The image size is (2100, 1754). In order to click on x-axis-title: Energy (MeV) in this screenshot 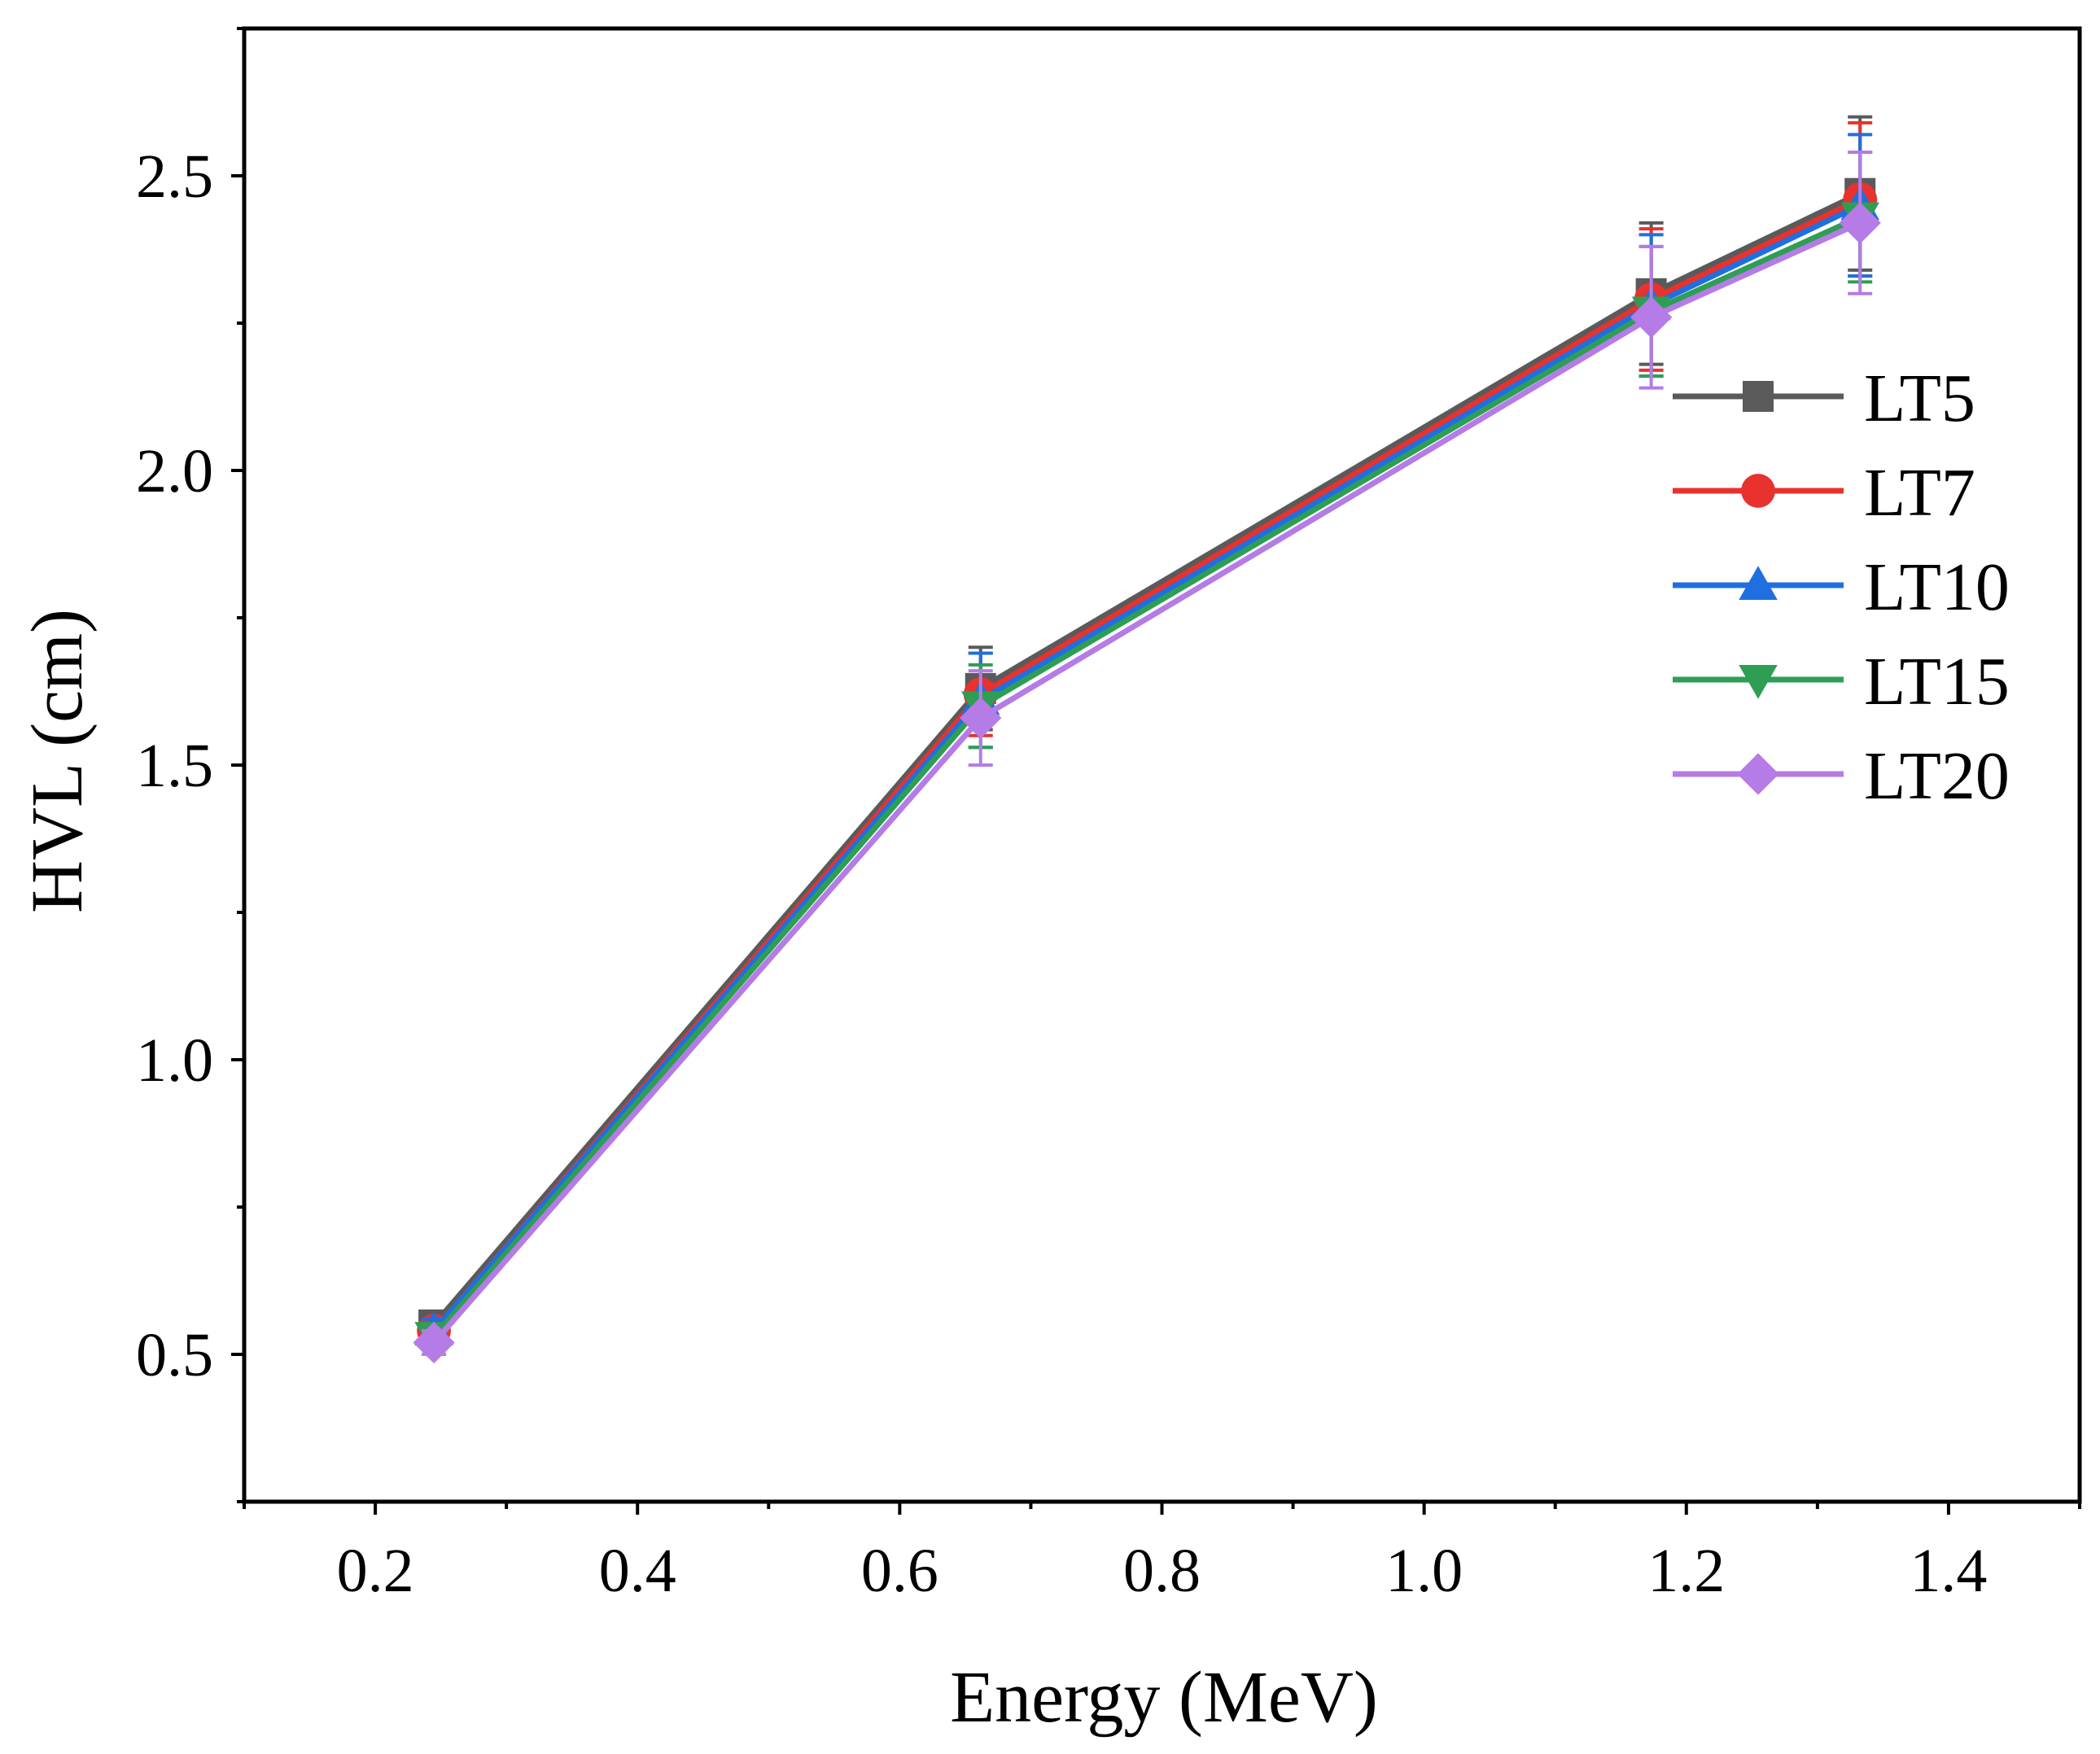, I will do `click(1164, 1698)`.